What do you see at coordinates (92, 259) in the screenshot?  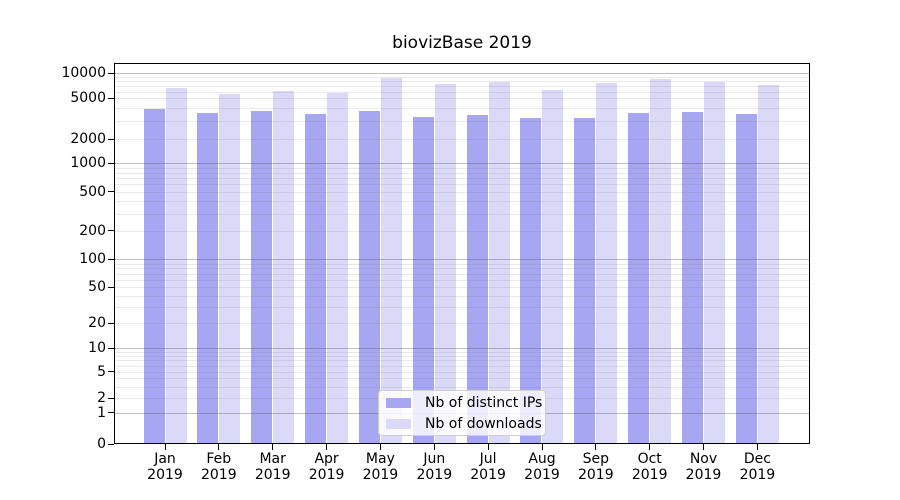 I see `y-tick-label: 100` at bounding box center [92, 259].